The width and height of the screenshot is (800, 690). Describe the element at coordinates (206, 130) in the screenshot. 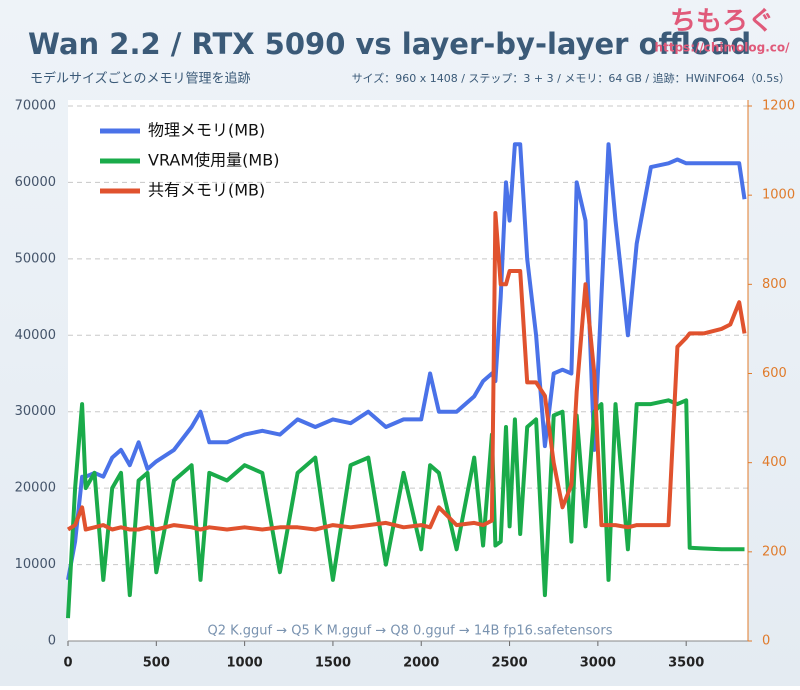

I see `legend-label: 物理メモリ(MB)` at that location.